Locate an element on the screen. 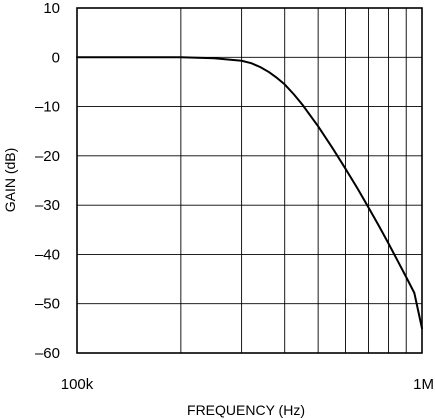 The width and height of the screenshot is (435, 419). x-axis-label: FREQUENCY (Hz) is located at coordinates (246, 410).